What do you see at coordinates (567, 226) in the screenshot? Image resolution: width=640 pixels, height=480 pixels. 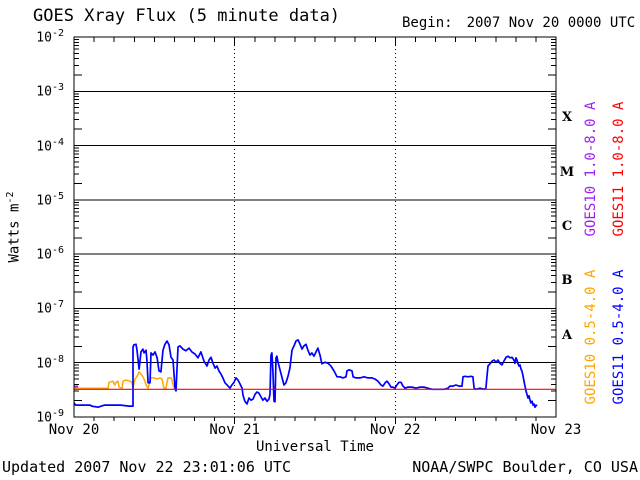 I see `flare-class-label: C` at bounding box center [567, 226].